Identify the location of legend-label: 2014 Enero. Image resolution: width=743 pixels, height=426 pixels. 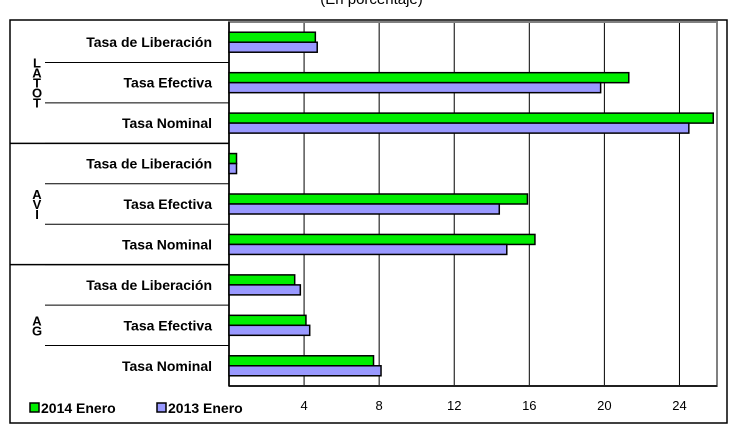
(78, 408).